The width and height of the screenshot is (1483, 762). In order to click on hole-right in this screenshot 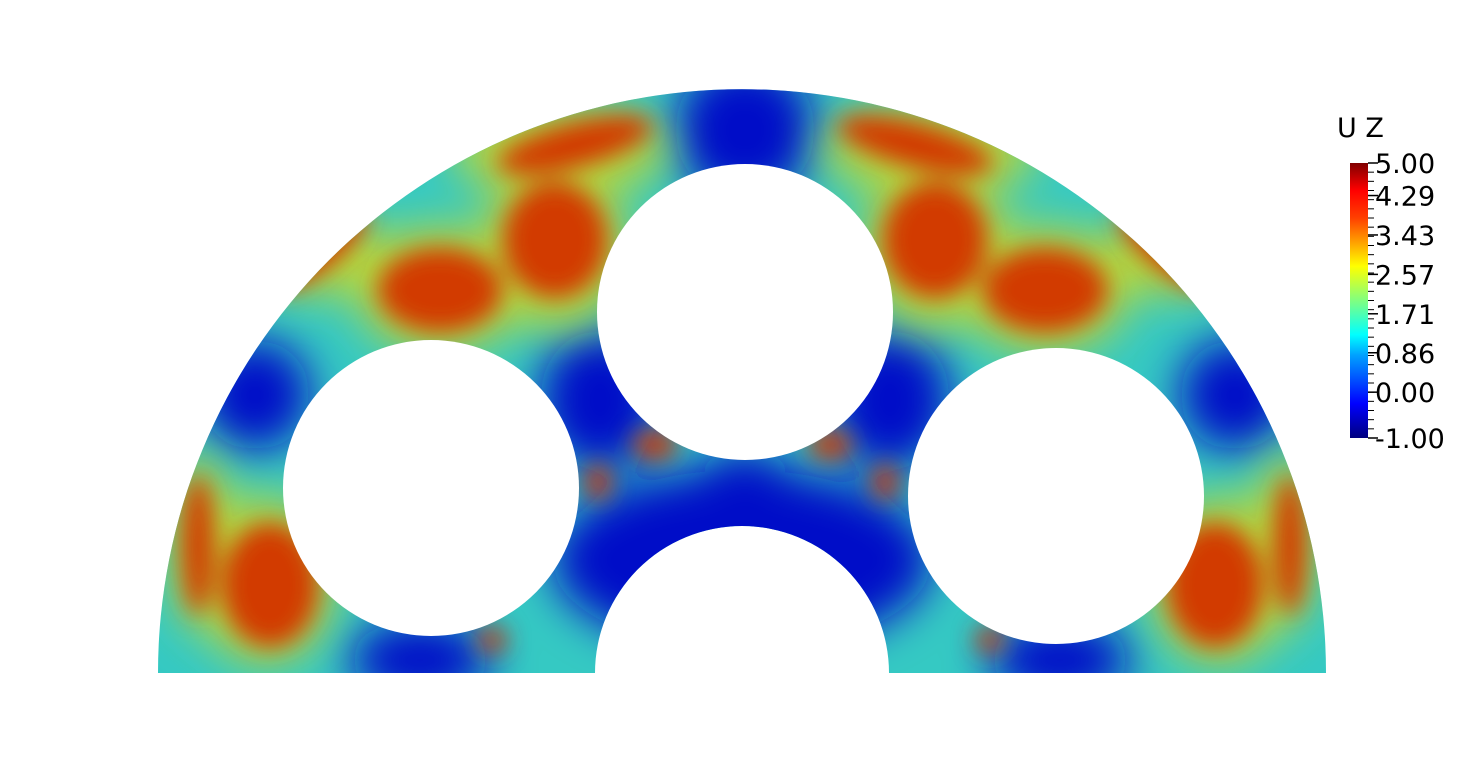, I will do `click(1056, 496)`.